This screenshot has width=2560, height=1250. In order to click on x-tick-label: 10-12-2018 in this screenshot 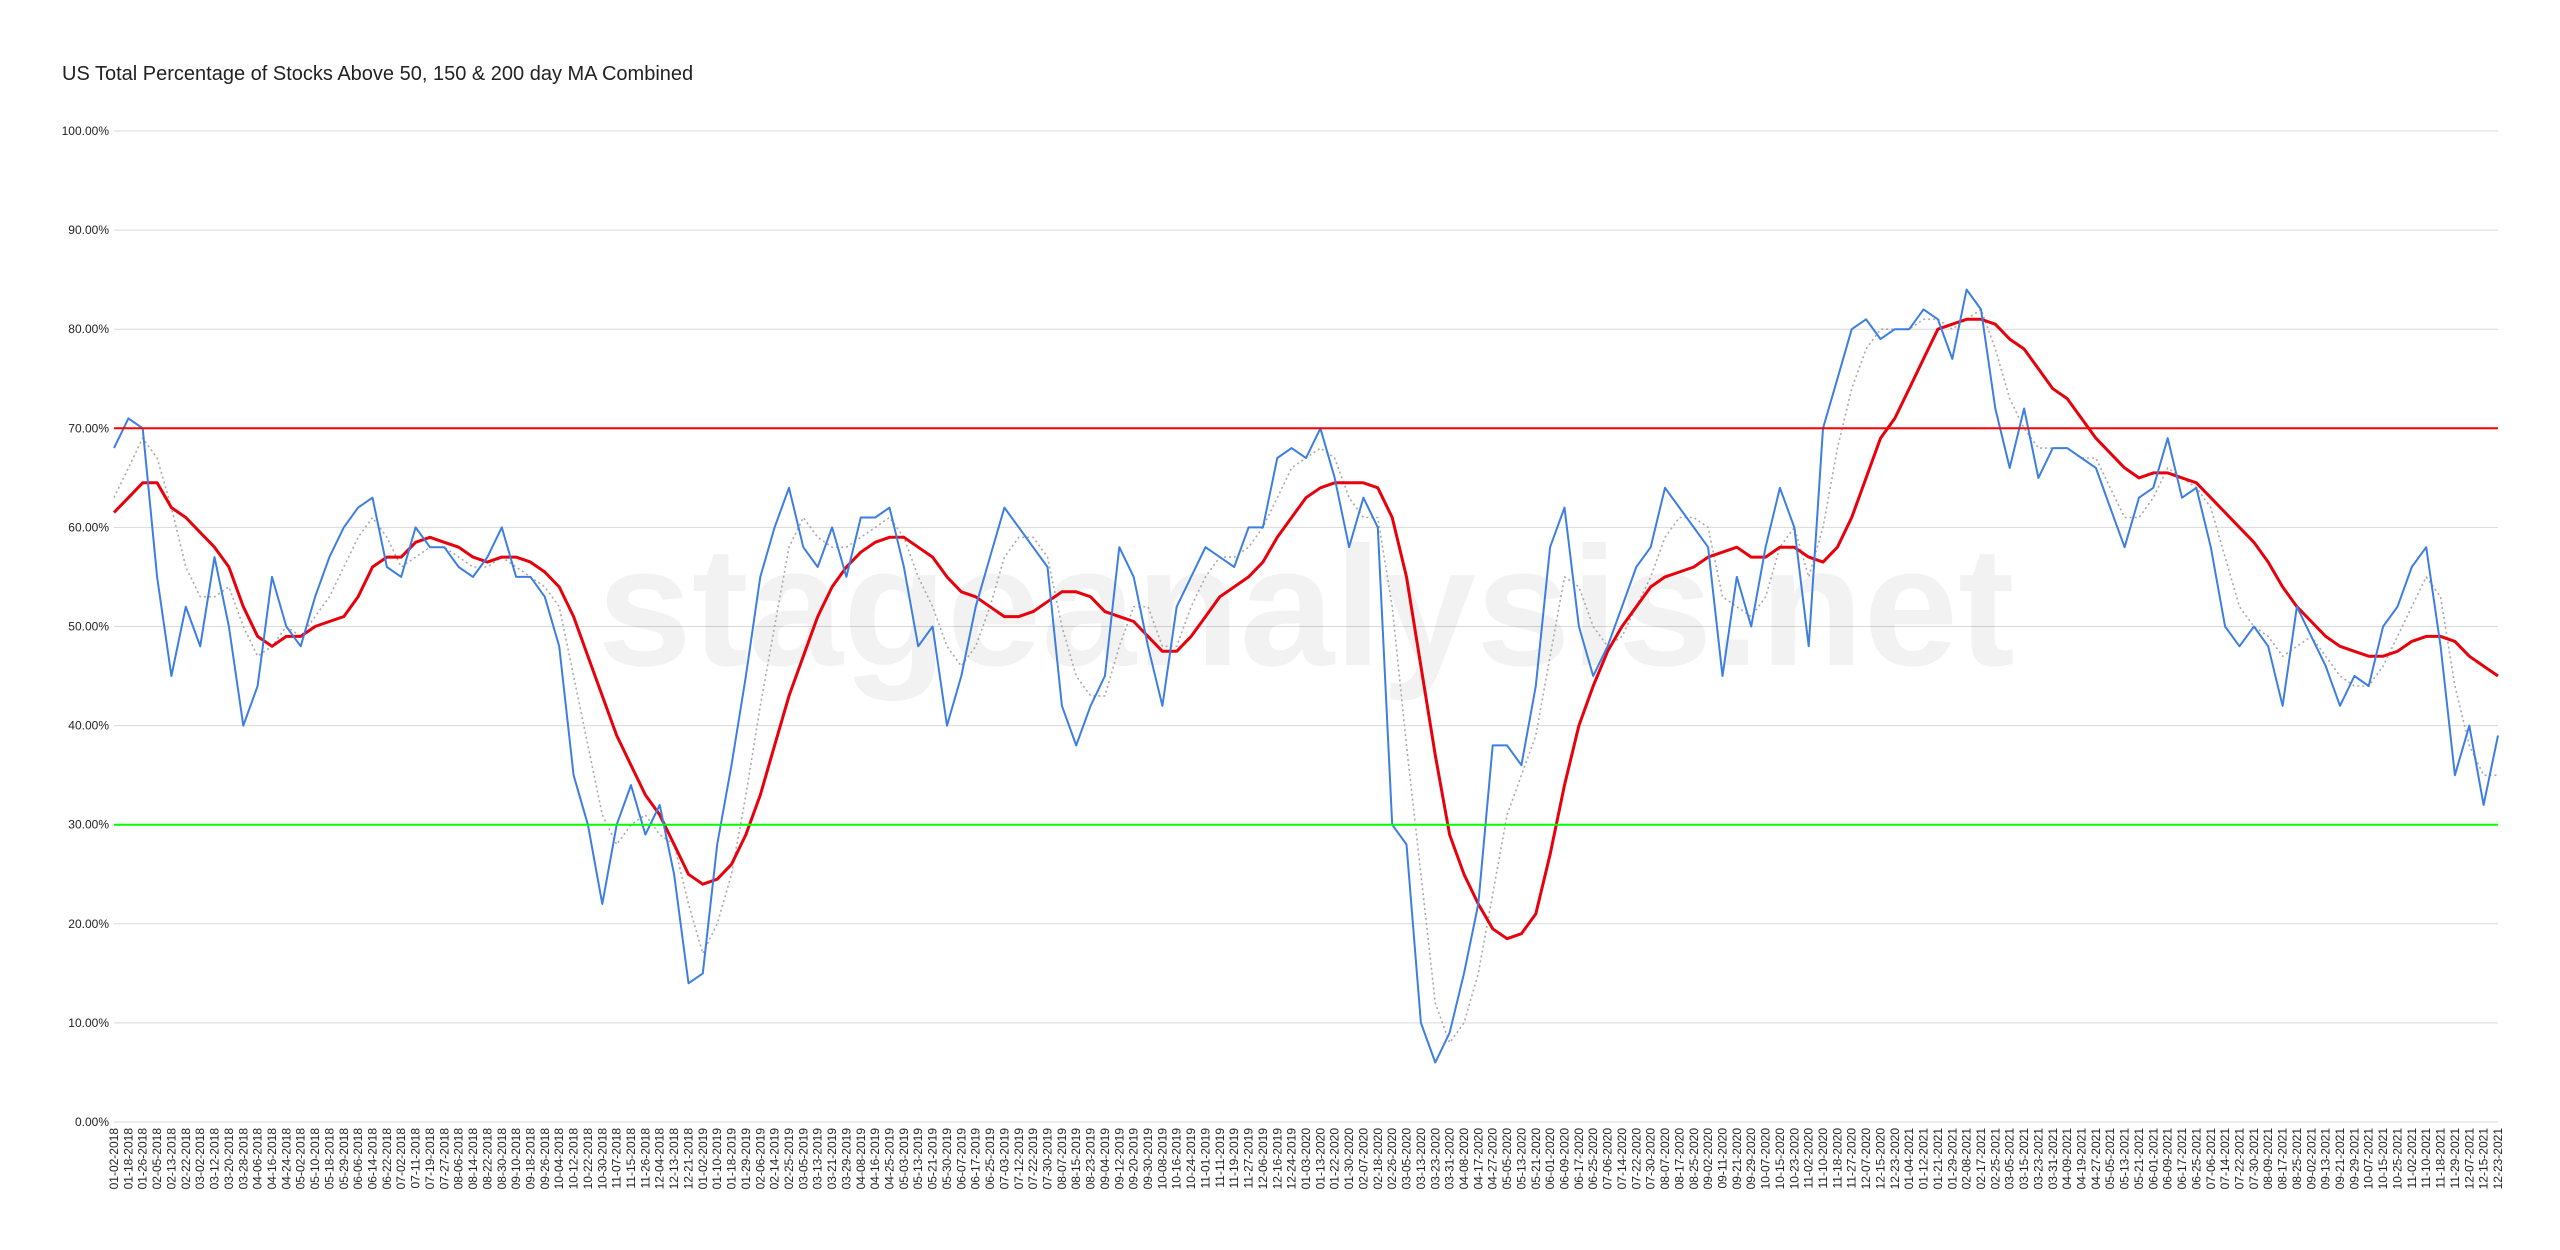, I will do `click(574, 1159)`.